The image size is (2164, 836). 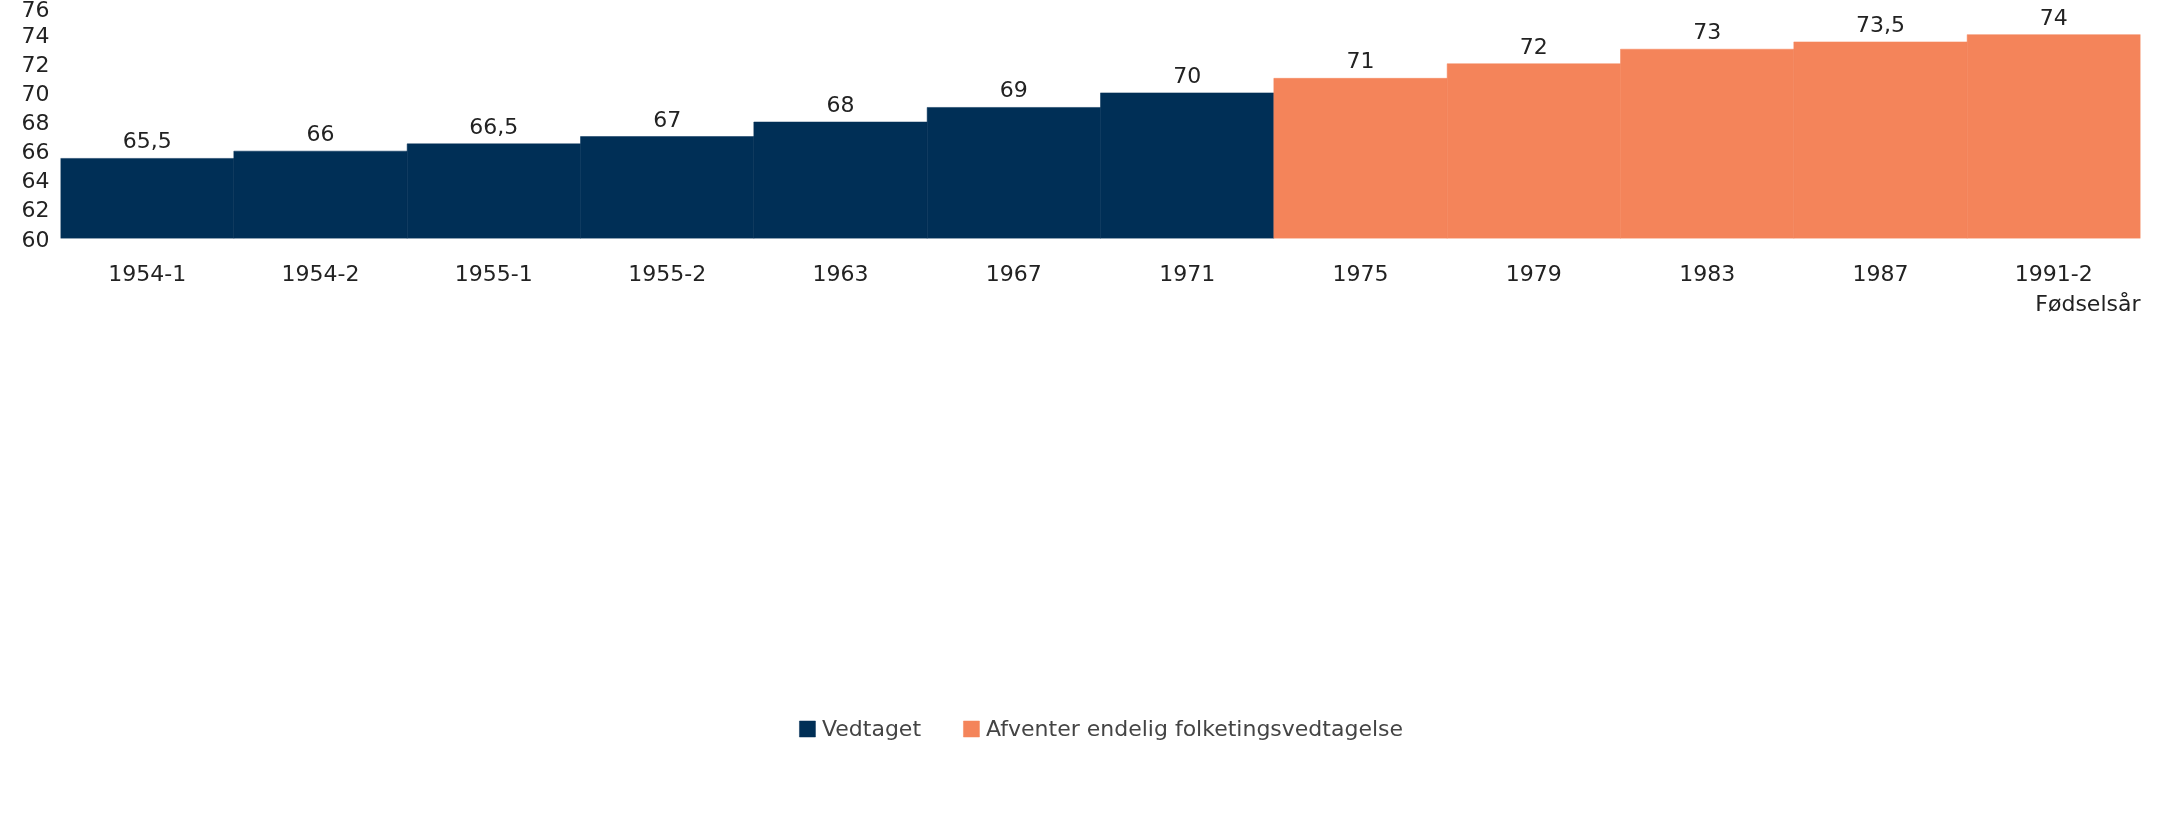 I want to click on data-label: 72, so click(x=1533, y=46).